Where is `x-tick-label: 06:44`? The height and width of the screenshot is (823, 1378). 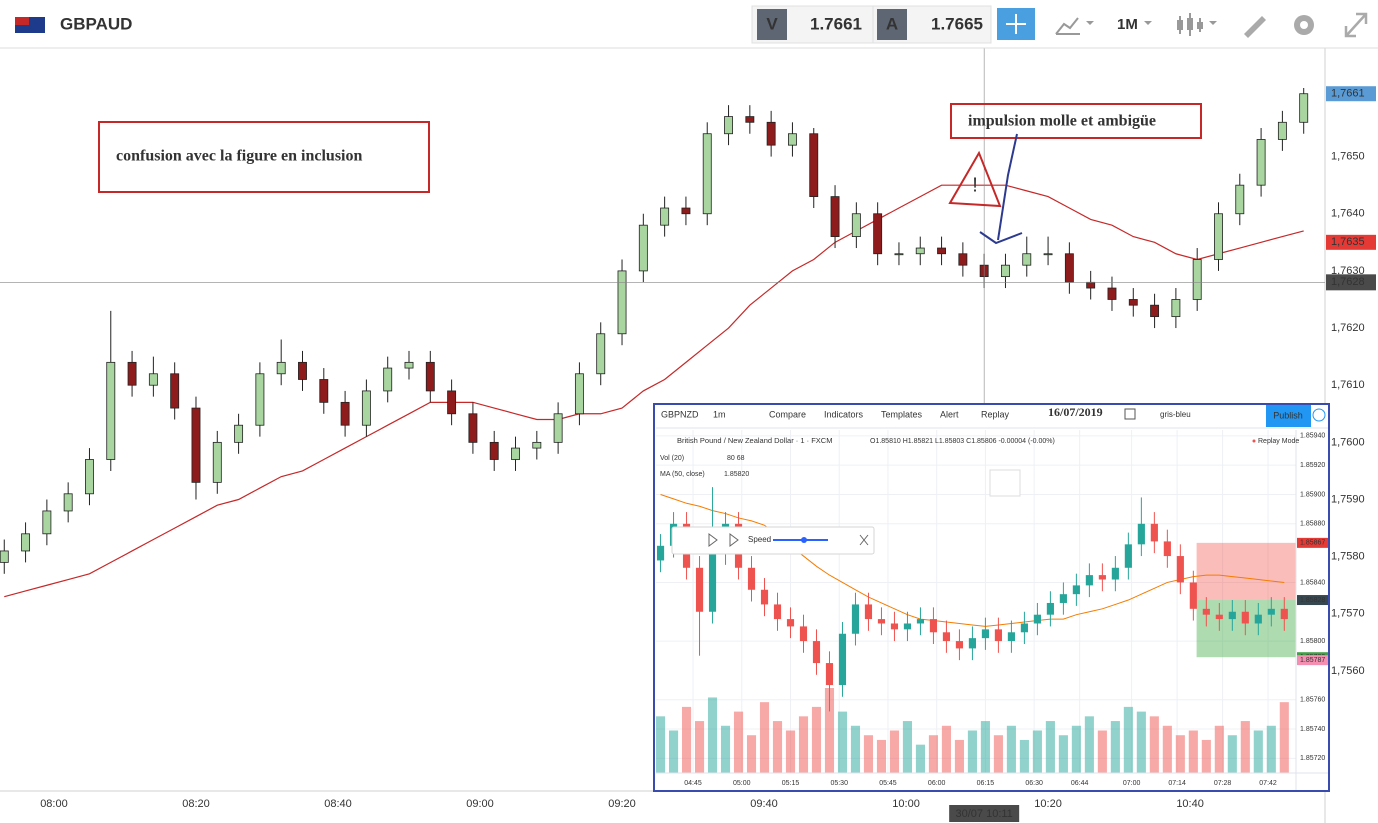 x-tick-label: 06:44 is located at coordinates (1080, 783).